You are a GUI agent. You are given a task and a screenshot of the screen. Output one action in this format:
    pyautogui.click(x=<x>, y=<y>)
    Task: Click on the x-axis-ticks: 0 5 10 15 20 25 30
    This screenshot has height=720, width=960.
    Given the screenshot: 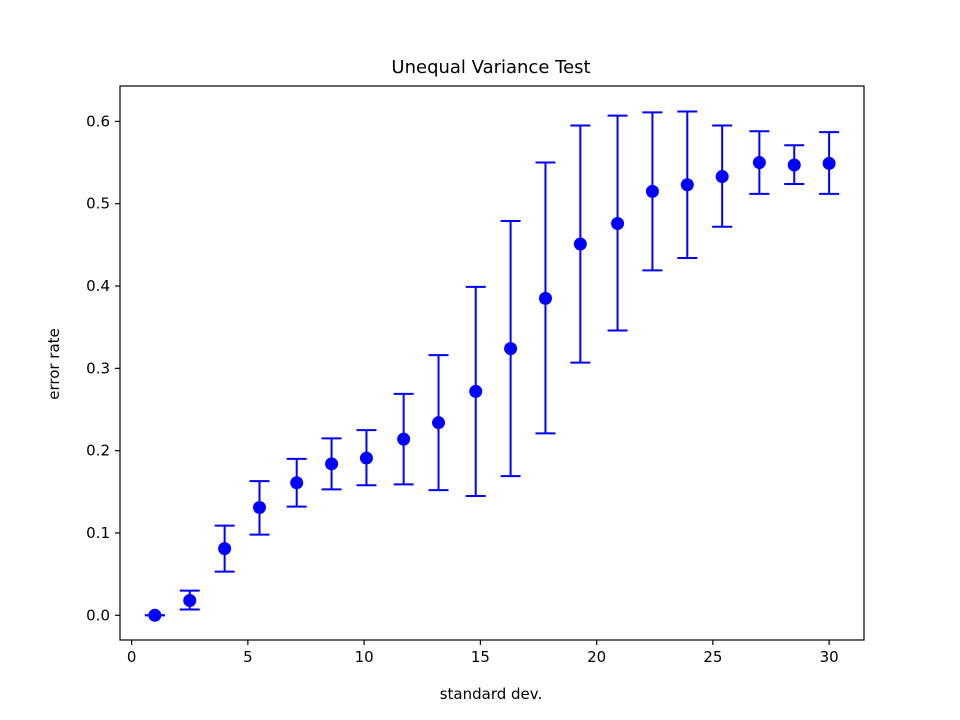 What is the action you would take?
    pyautogui.click(x=483, y=653)
    